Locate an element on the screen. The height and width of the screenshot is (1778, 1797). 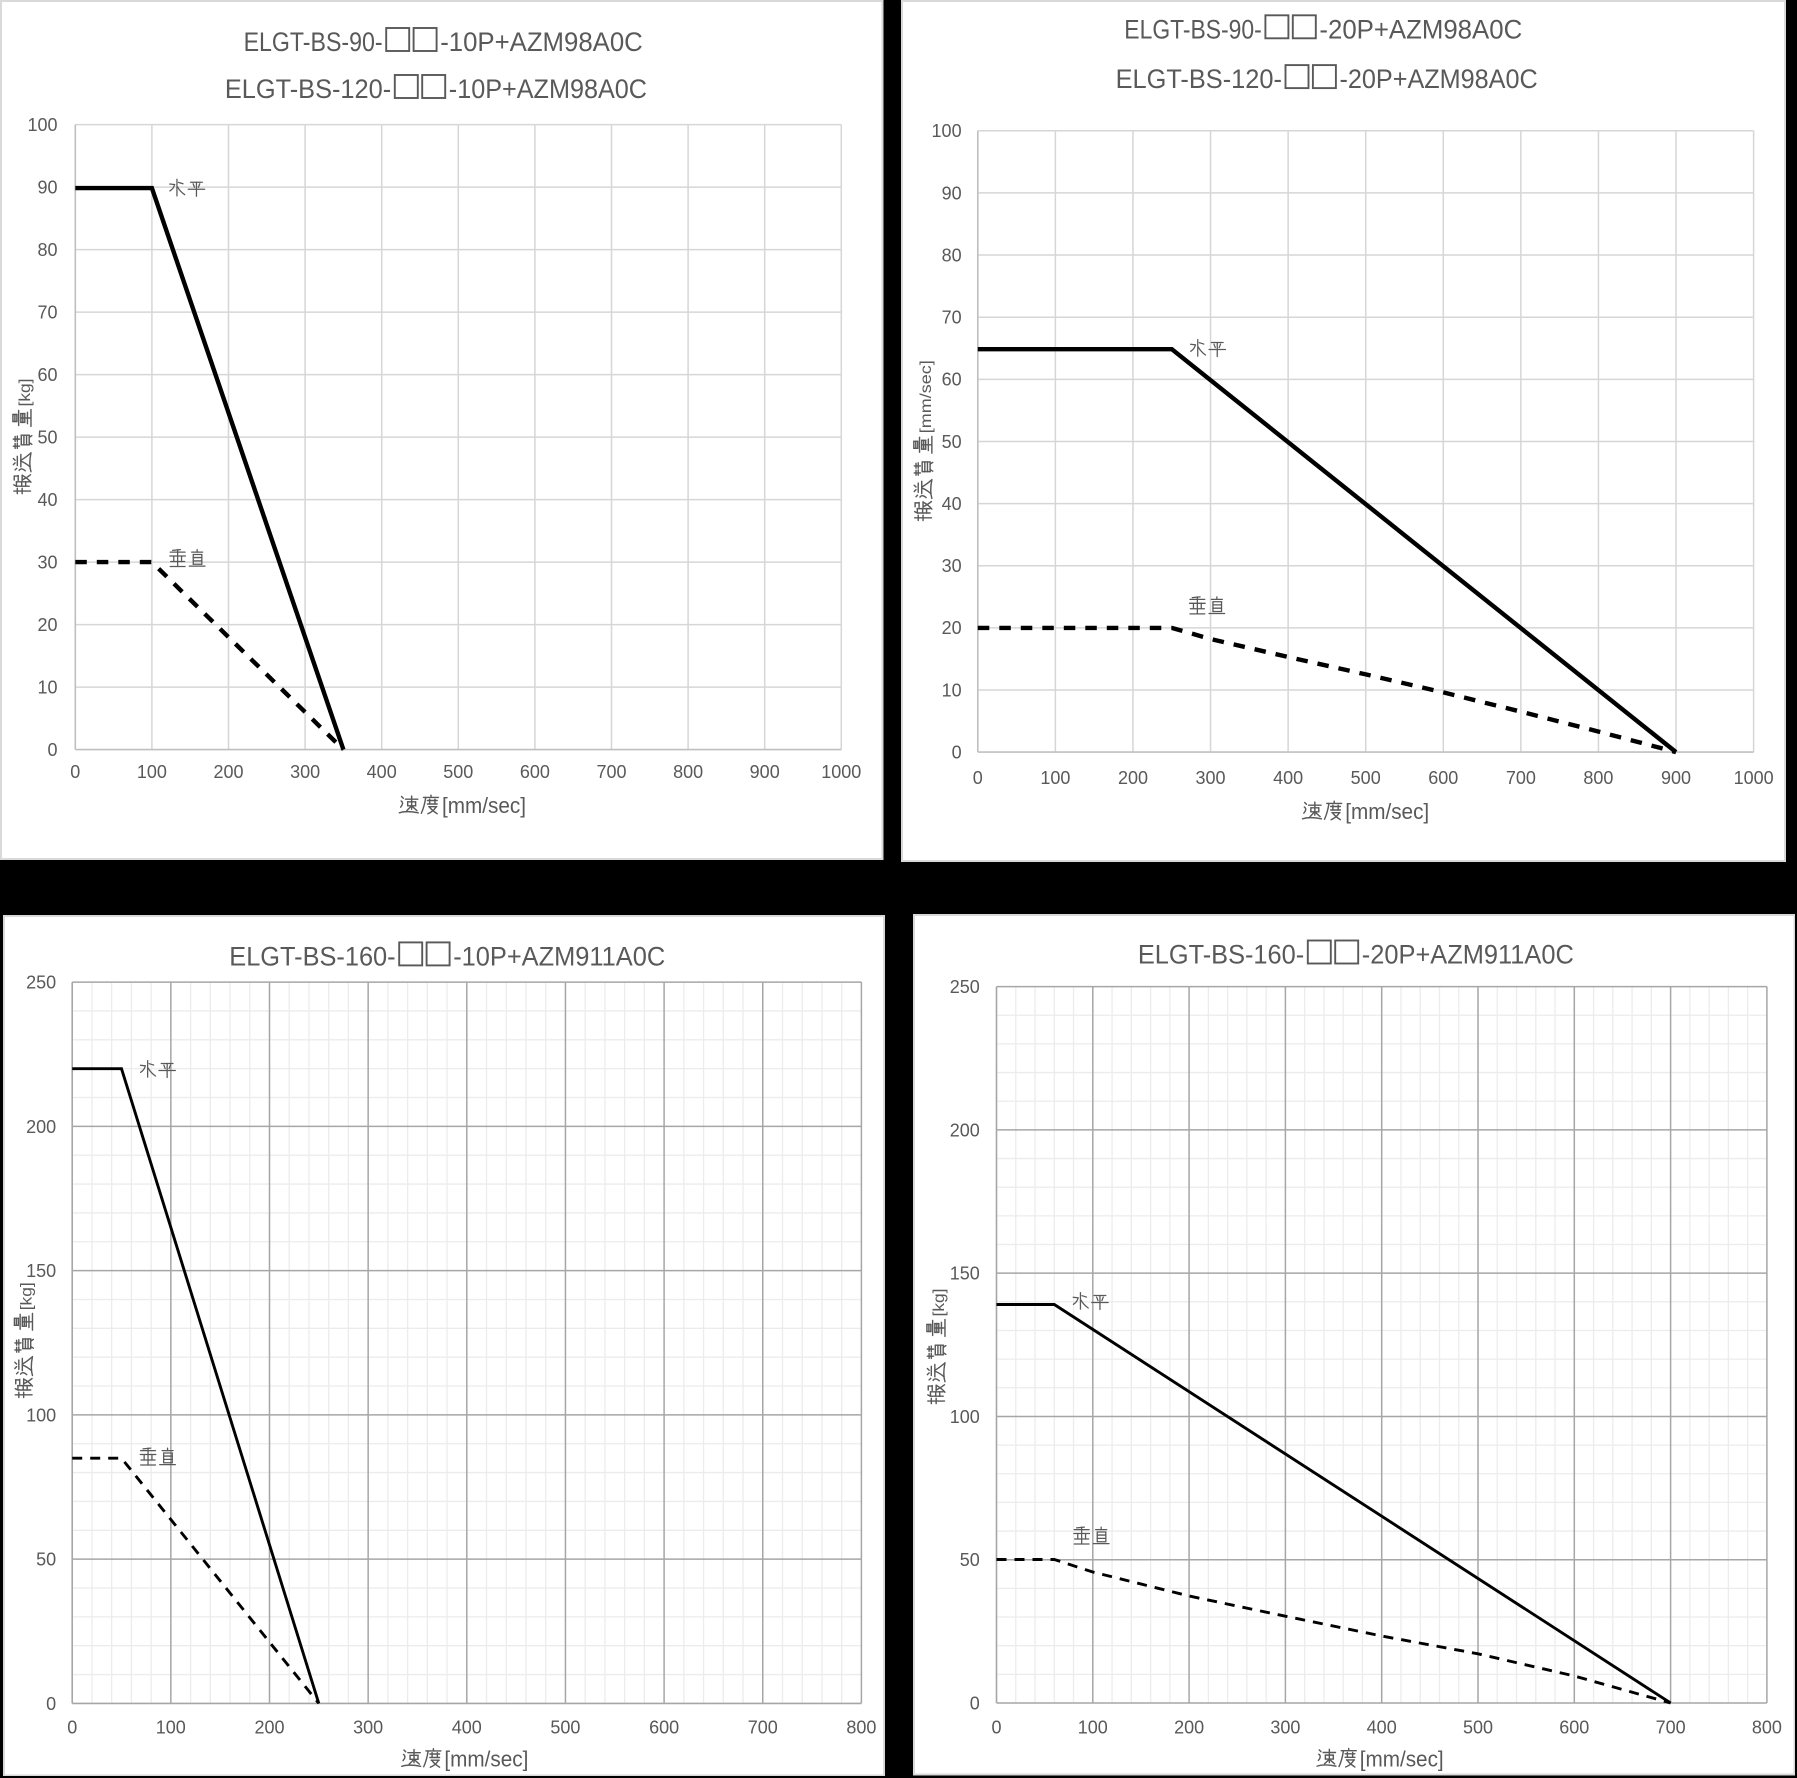
svg-text: -10P+AZM911A0C is located at coordinates (559, 956).